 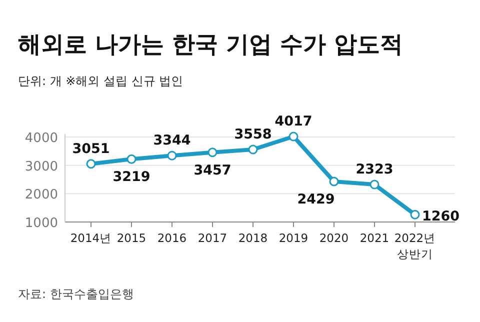 What do you see at coordinates (213, 170) in the screenshot?
I see `data-label: 3457` at bounding box center [213, 170].